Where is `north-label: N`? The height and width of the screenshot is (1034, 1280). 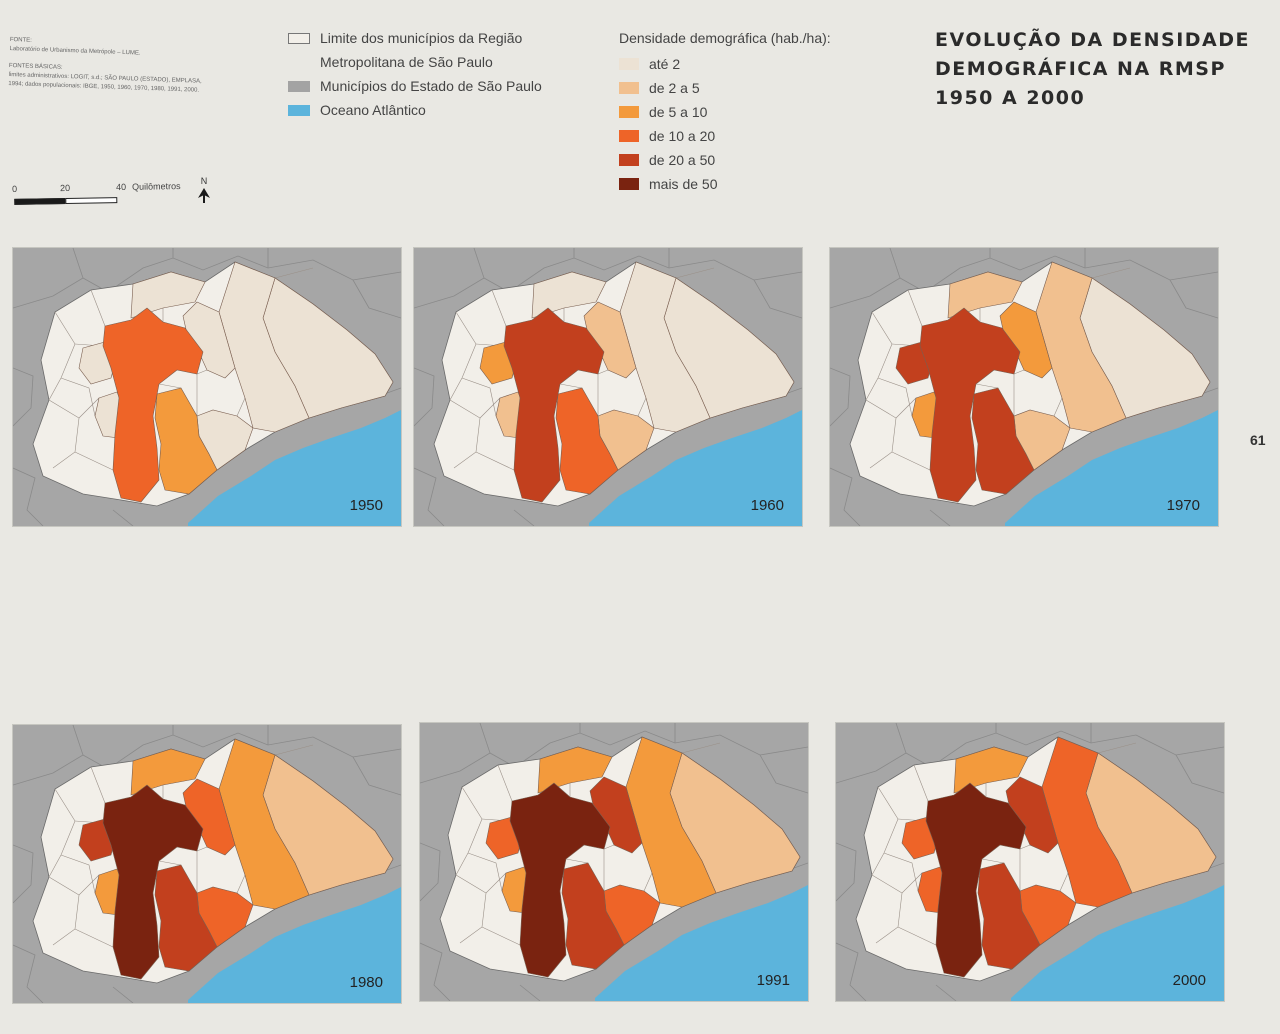 north-label: N is located at coordinates (204, 181).